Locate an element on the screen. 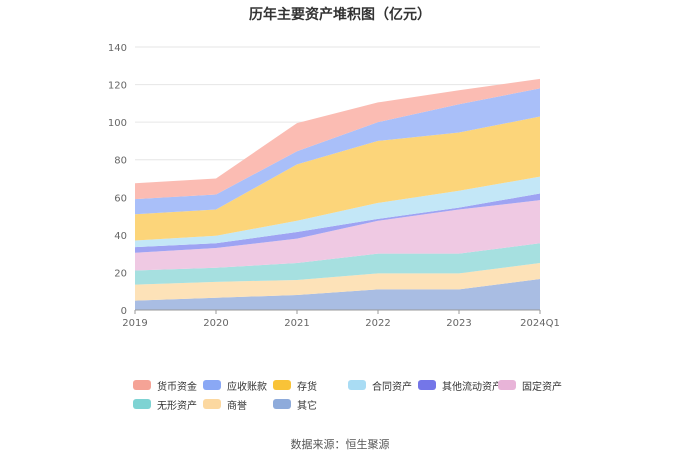 The width and height of the screenshot is (680, 460). legend-item: 其他流动资产 is located at coordinates (460, 385).